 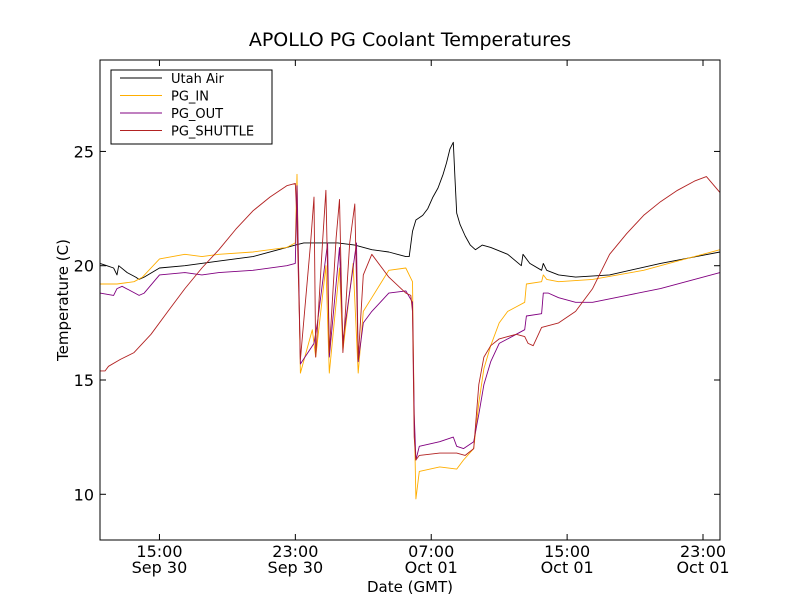 What do you see at coordinates (410, 587) in the screenshot?
I see `x-axis-label: Date (GMT)` at bounding box center [410, 587].